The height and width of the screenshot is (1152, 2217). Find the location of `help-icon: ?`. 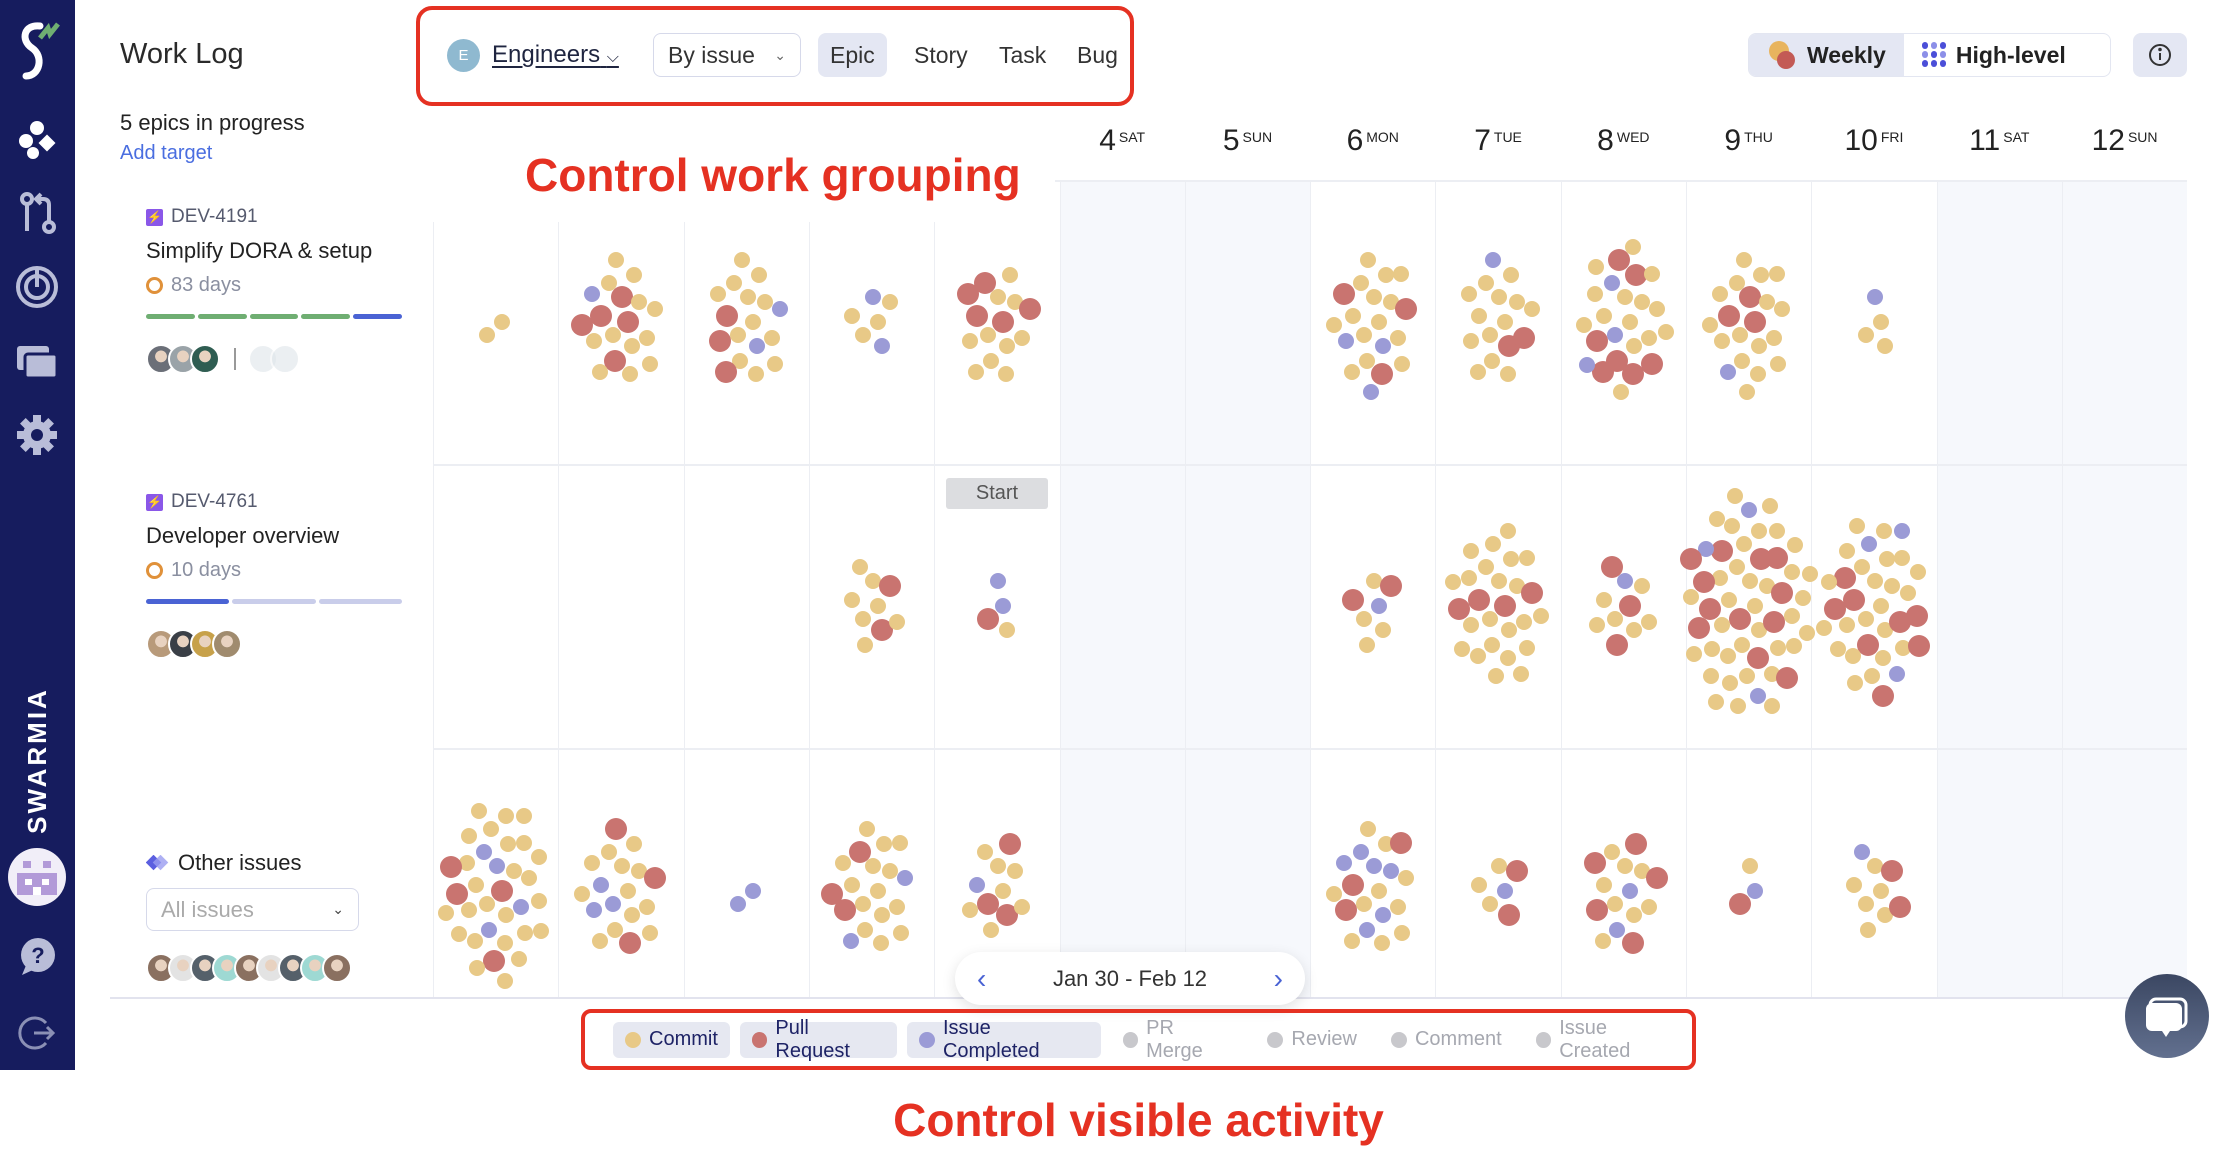

help-icon: ? is located at coordinates (37, 957).